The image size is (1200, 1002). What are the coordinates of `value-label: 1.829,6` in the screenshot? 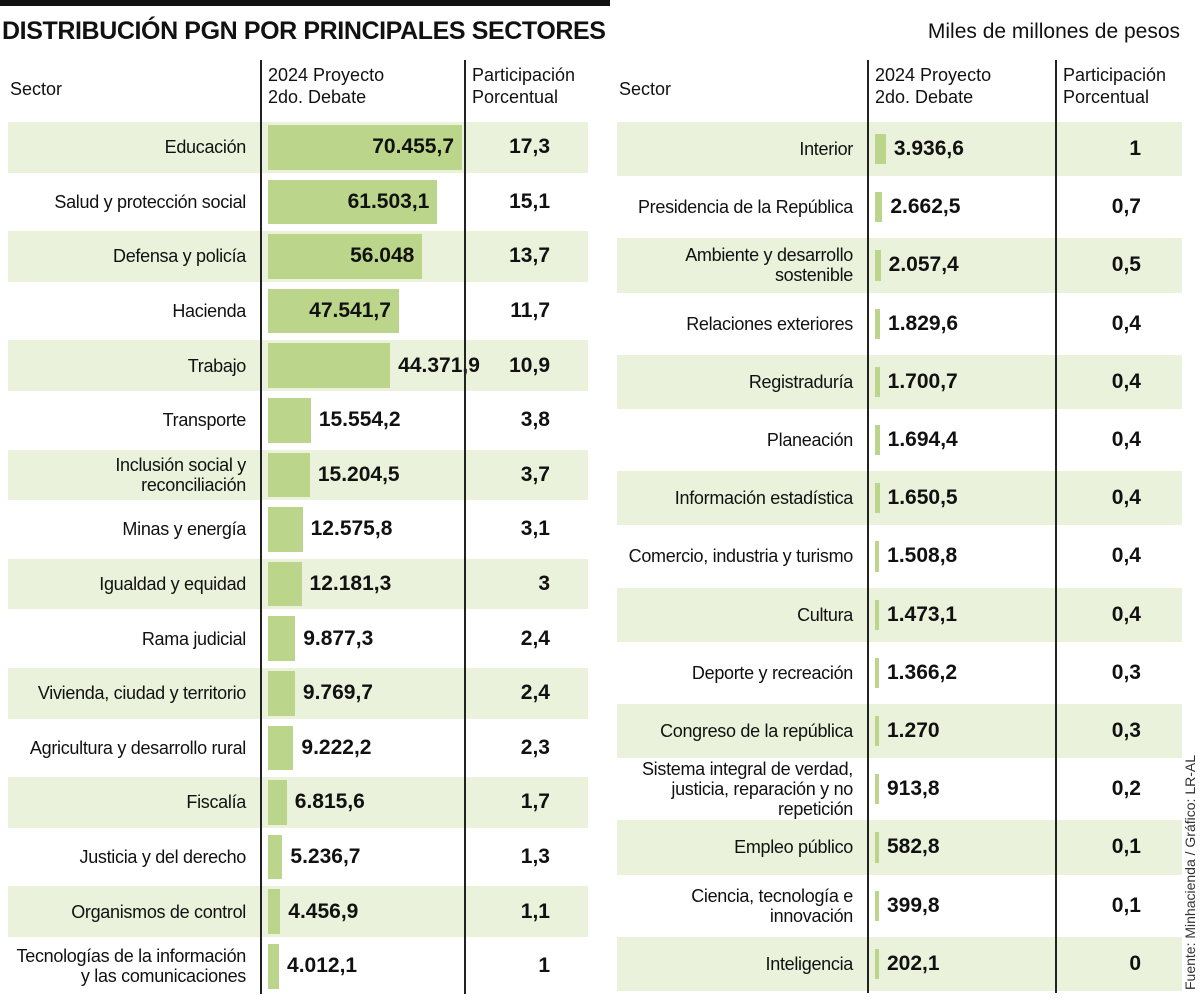 It's located at (923, 323).